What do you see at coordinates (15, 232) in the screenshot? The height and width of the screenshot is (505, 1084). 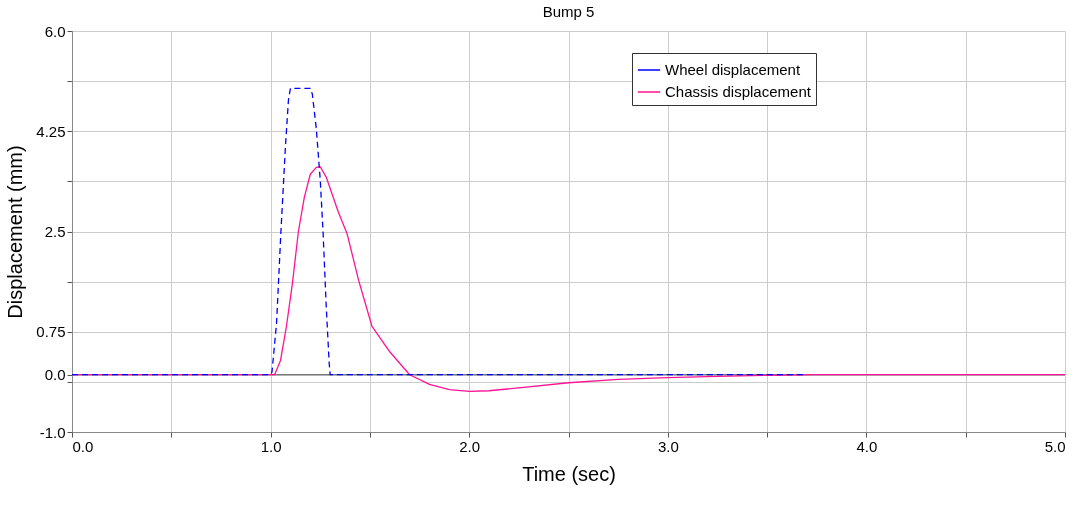 I see `y-axis-title: Displacement (mm)` at bounding box center [15, 232].